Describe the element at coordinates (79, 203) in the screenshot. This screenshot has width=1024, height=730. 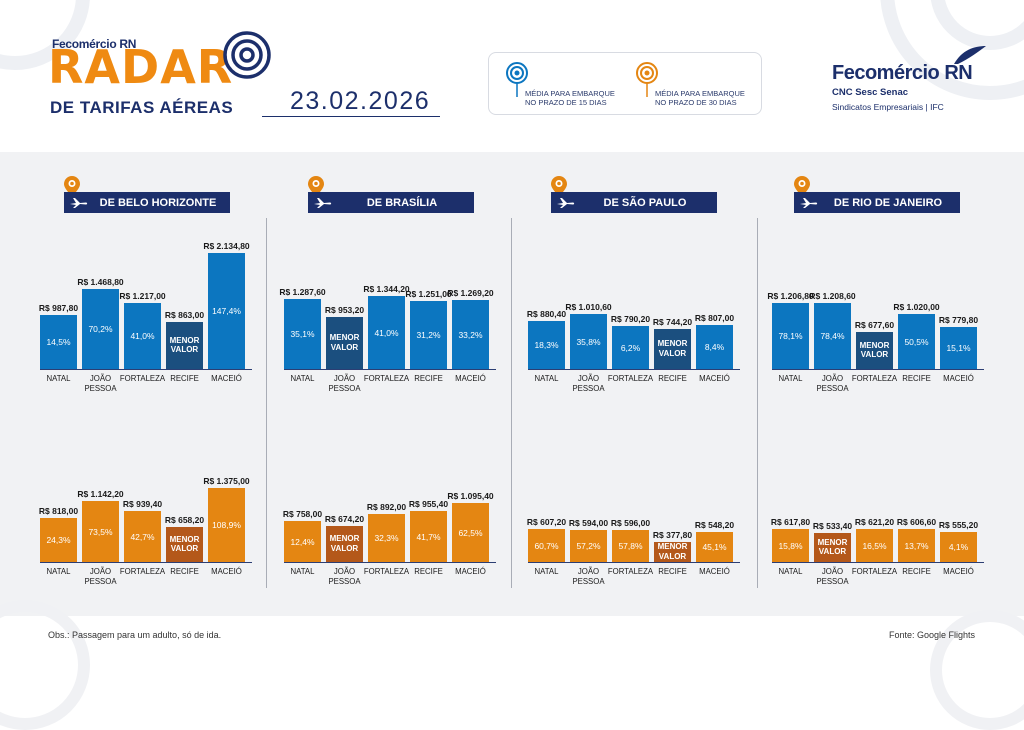
I see `plane-icon` at that location.